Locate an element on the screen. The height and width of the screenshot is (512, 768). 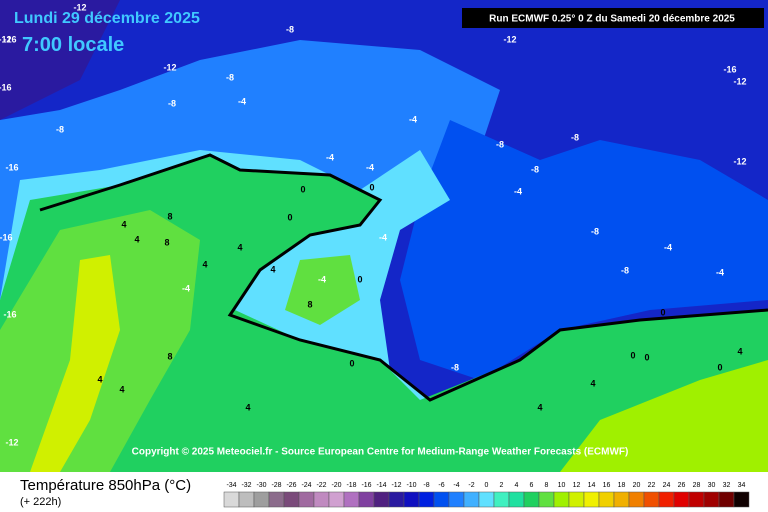
legend-label: -12 is located at coordinates (396, 485).